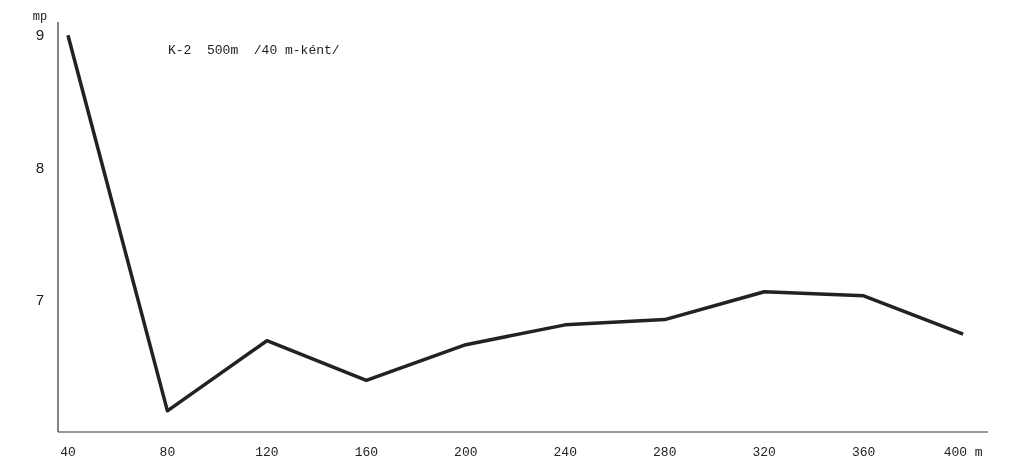 The image size is (1019, 473). Describe the element at coordinates (40, 301) in the screenshot. I see `y-tick-label: 7` at that location.